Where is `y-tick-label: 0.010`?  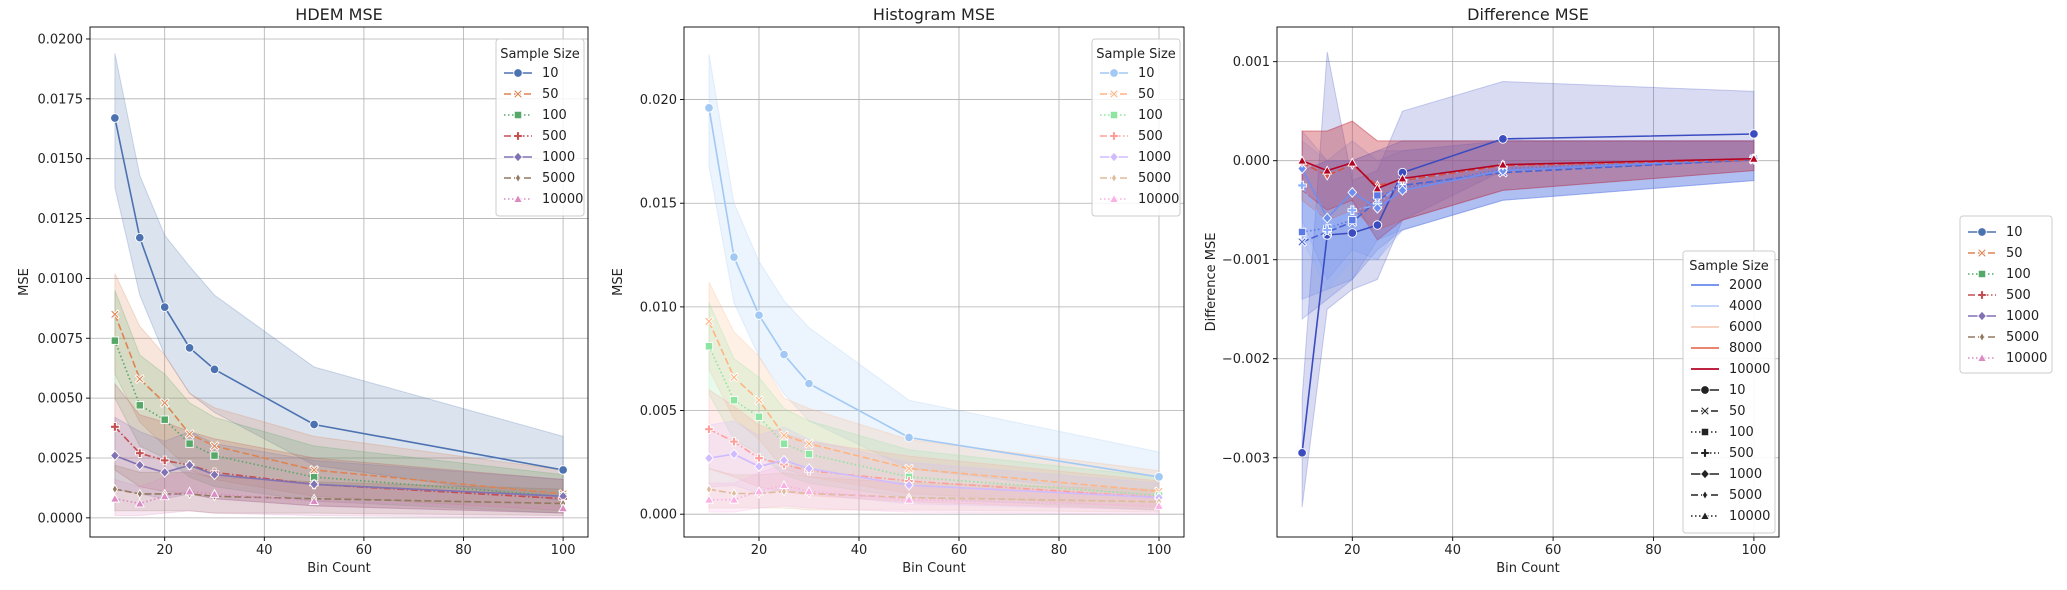
y-tick-label: 0.010 is located at coordinates (658, 307).